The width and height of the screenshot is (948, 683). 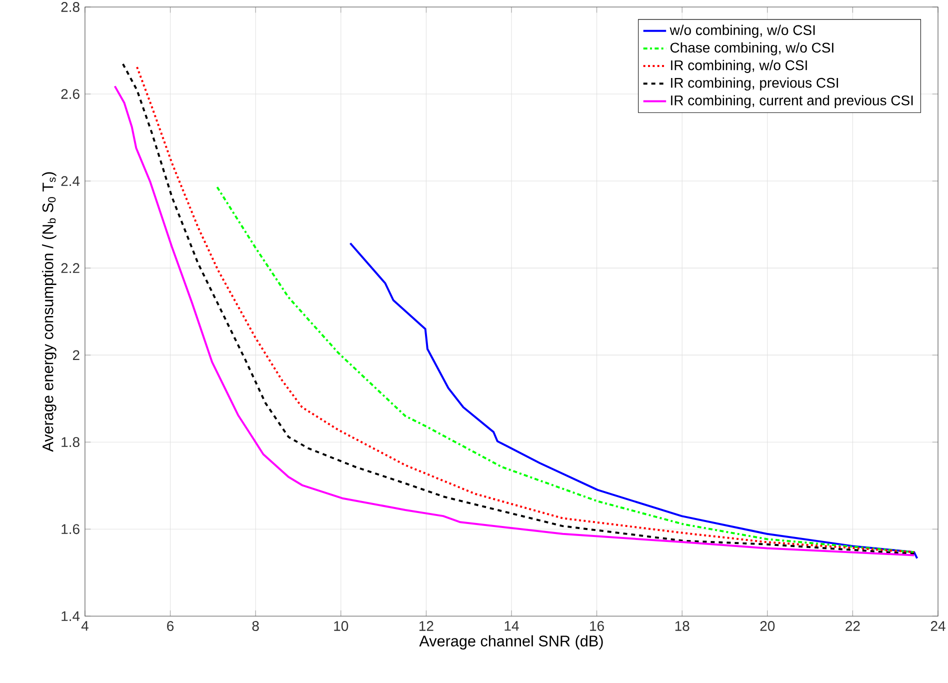 I want to click on legend-label: Chase combining, w/o CSI, so click(x=752, y=49).